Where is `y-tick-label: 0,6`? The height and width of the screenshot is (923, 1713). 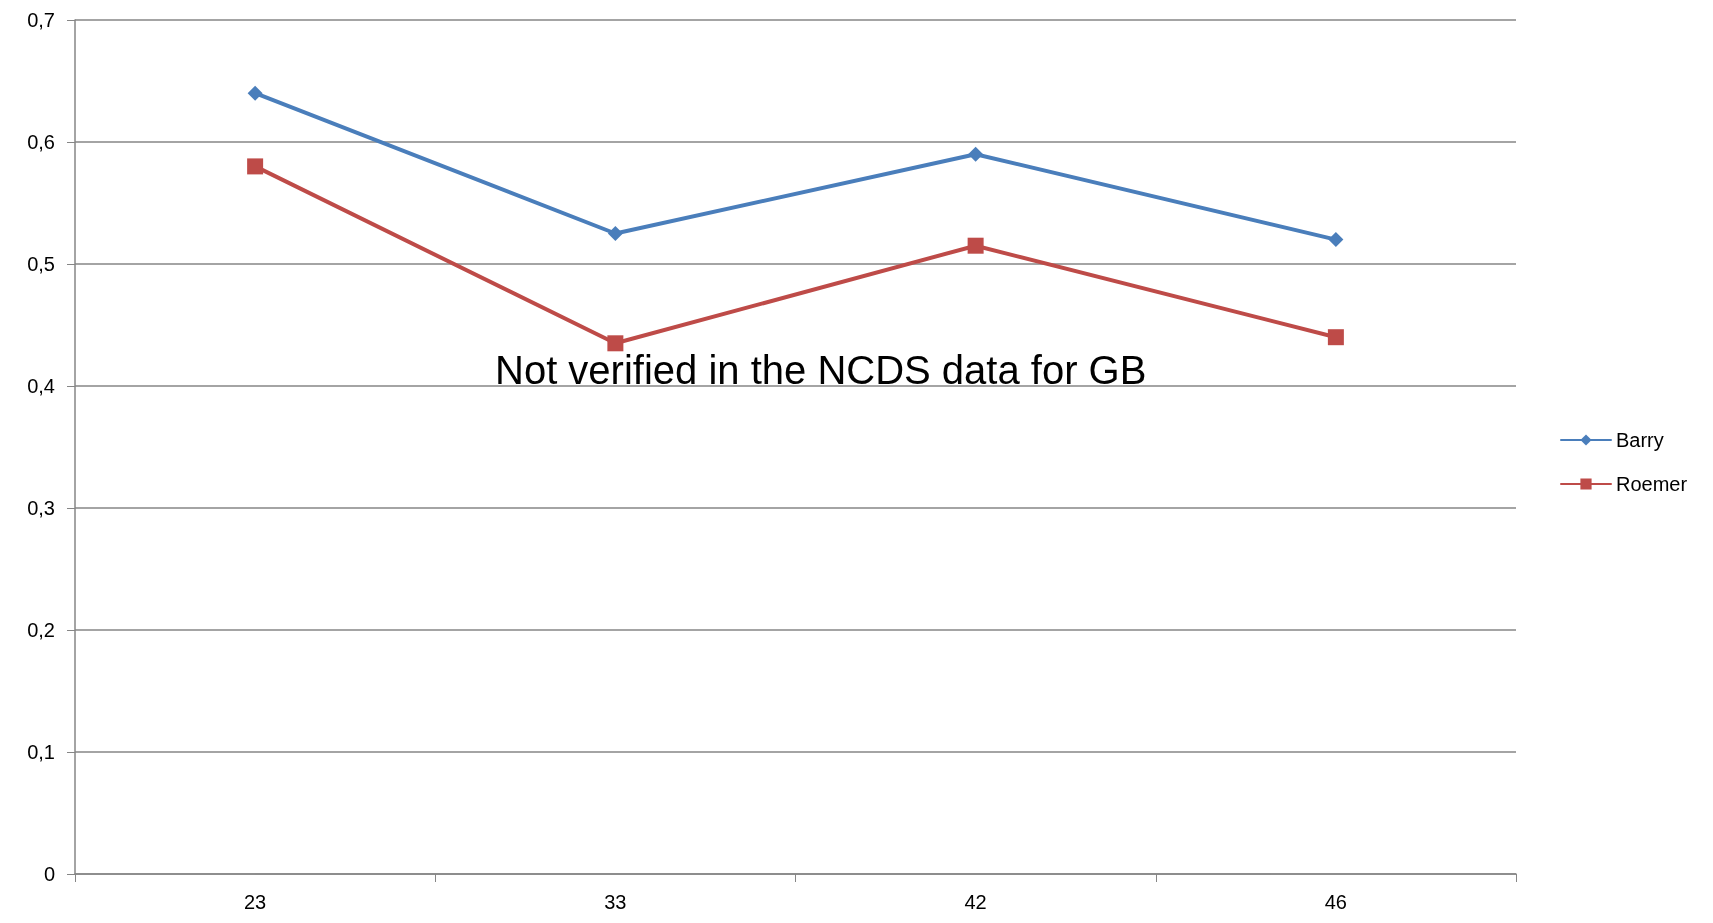
y-tick-label: 0,6 is located at coordinates (41, 142).